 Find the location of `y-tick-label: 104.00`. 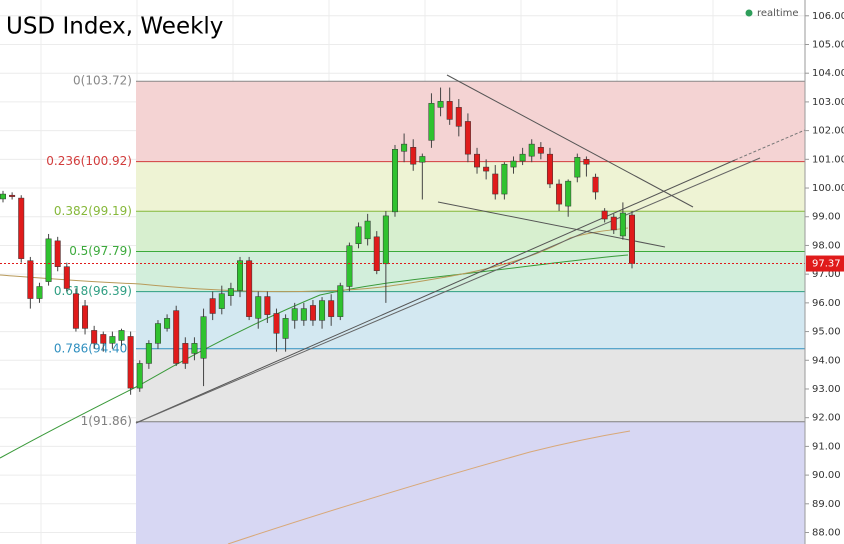

y-tick-label: 104.00 is located at coordinates (828, 73).